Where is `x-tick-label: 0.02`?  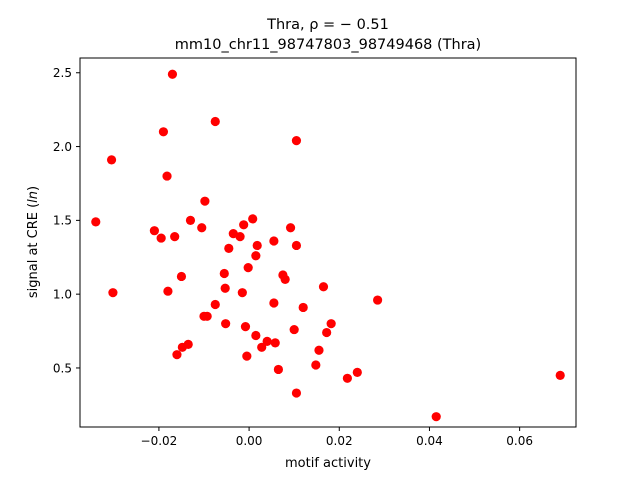
x-tick-label: 0.02 is located at coordinates (339, 441).